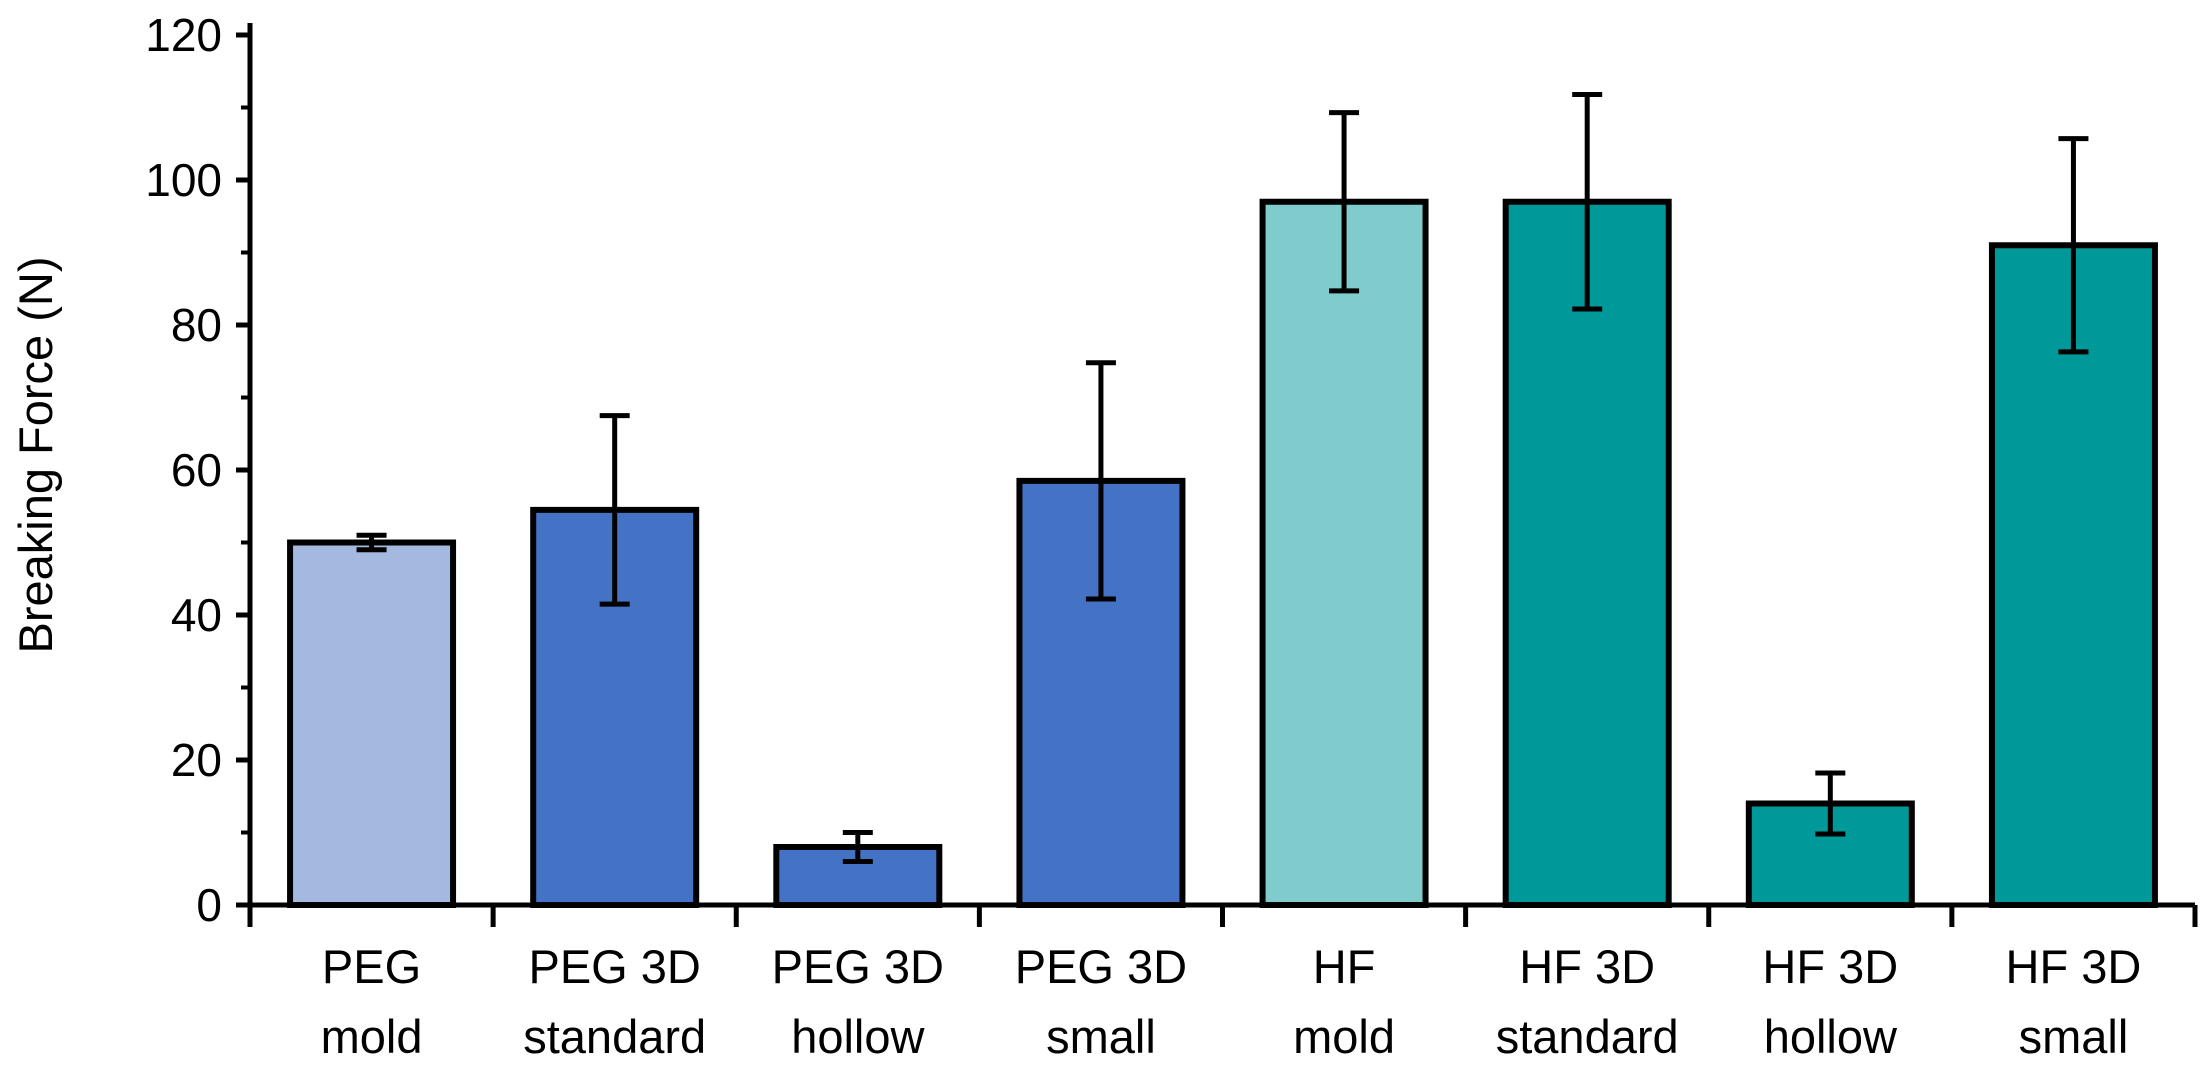 The image size is (2206, 1075). What do you see at coordinates (196, 615) in the screenshot?
I see `y-tick-label-40: 40` at bounding box center [196, 615].